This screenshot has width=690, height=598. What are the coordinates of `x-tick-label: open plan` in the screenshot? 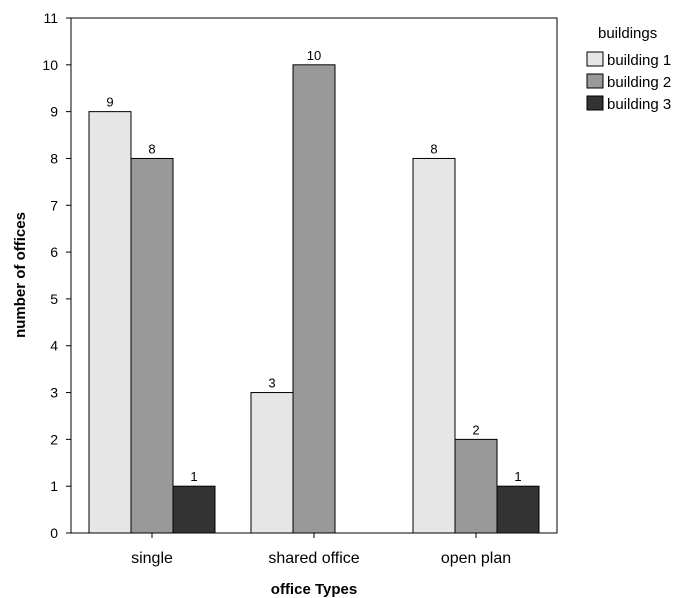 It's located at (476, 558).